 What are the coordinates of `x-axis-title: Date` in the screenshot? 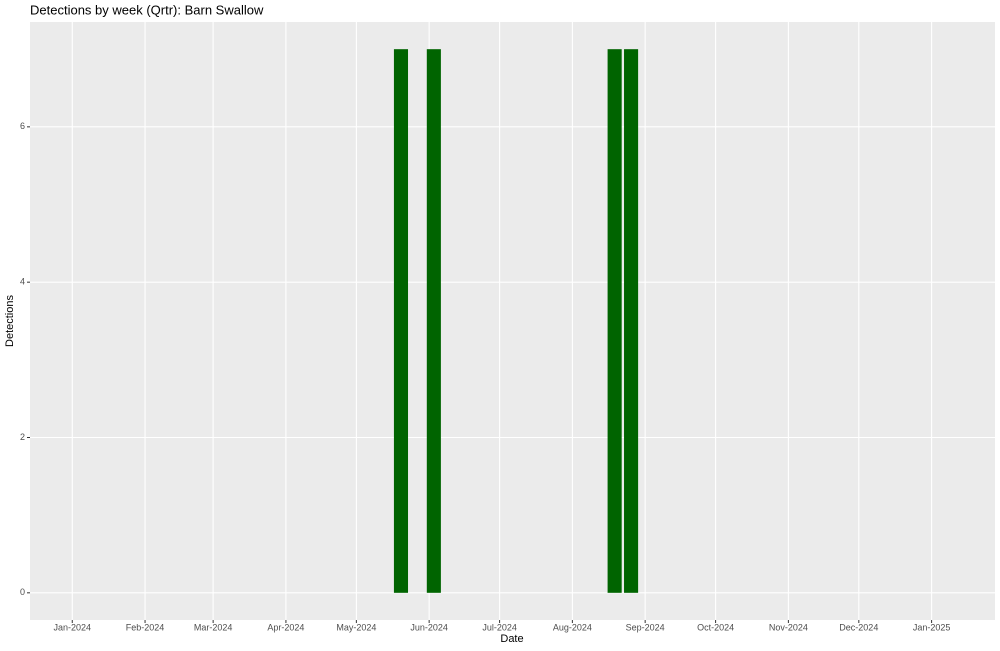 It's located at (511, 639).